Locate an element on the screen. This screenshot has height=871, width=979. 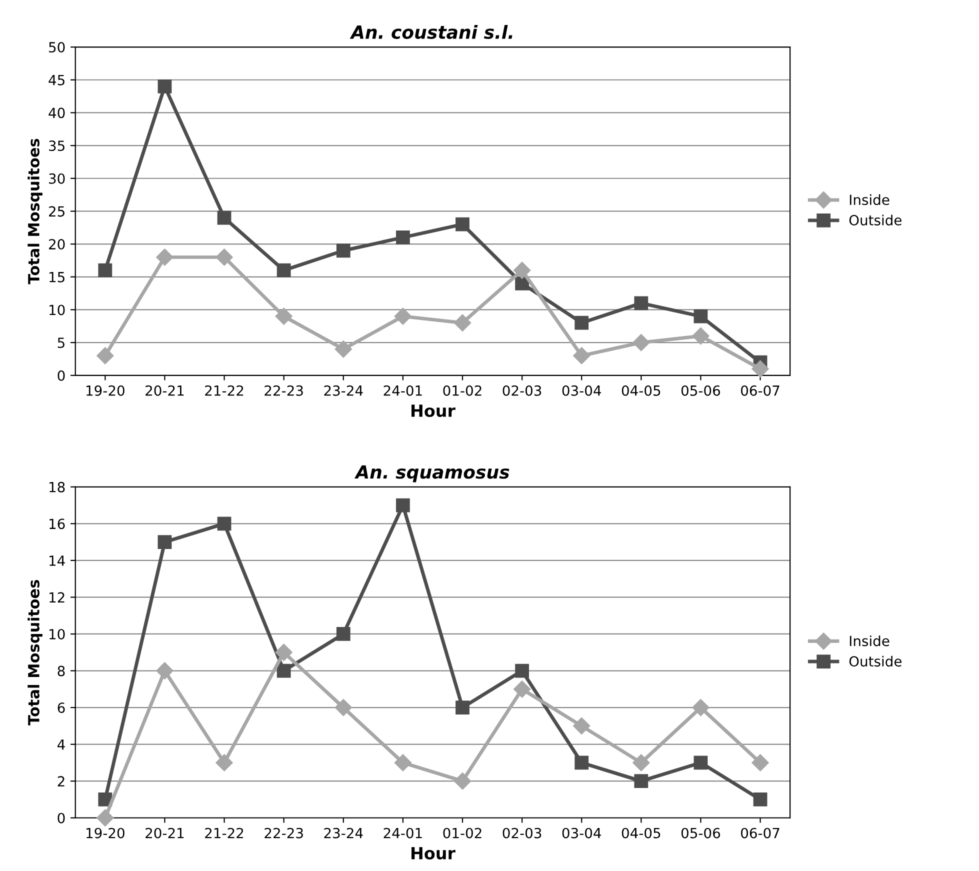
y-tick-label: 20 is located at coordinates (57, 244).